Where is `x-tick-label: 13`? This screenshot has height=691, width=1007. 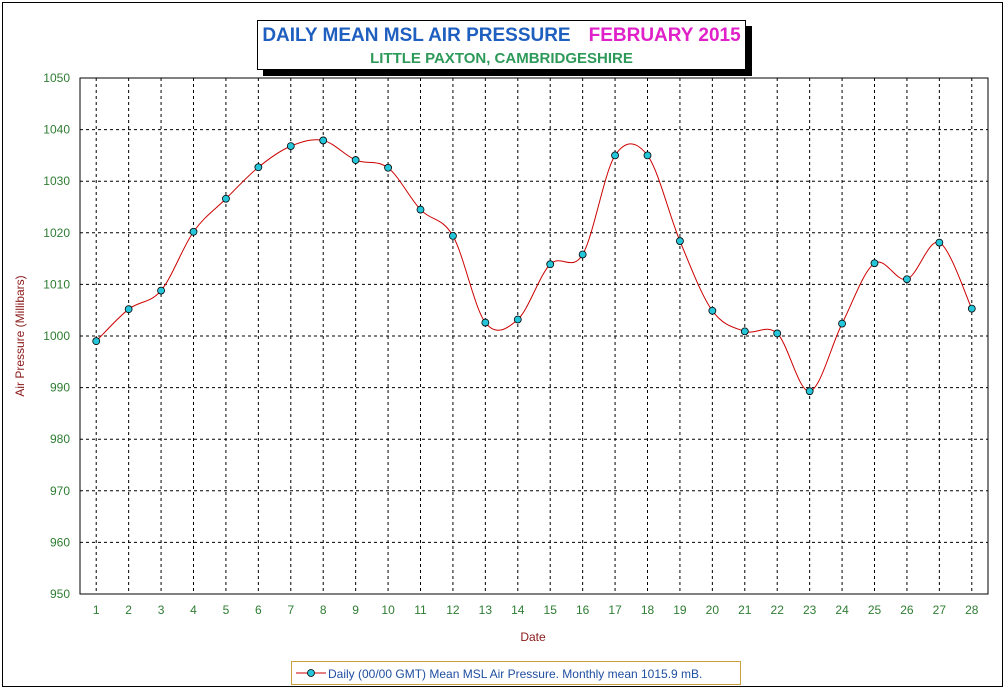 x-tick-label: 13 is located at coordinates (486, 610).